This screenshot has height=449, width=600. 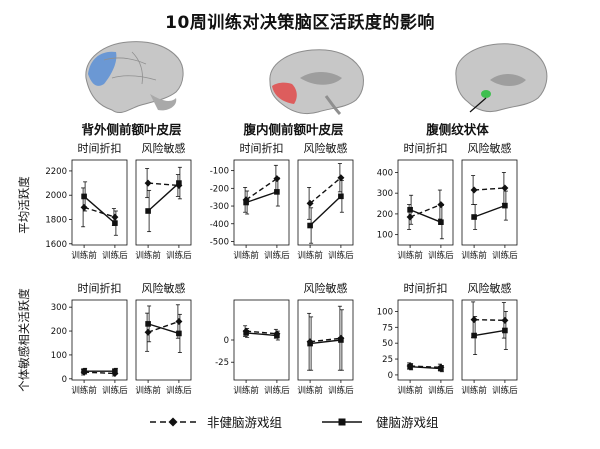 I want to click on y-tick-label: 0, so click(x=390, y=376).